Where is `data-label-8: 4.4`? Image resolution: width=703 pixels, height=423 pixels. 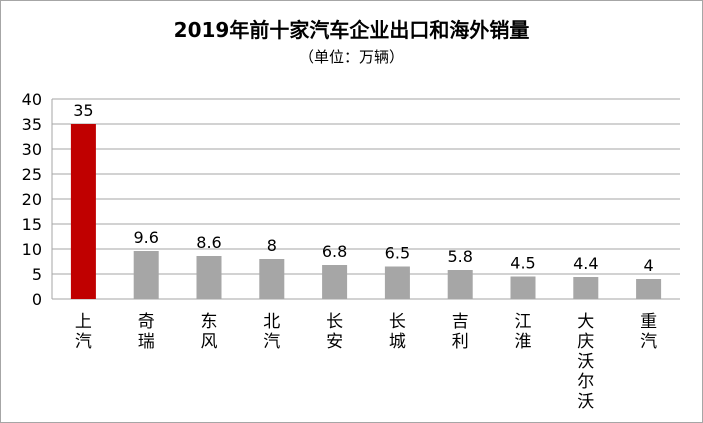 data-label-8: 4.4 is located at coordinates (585, 263).